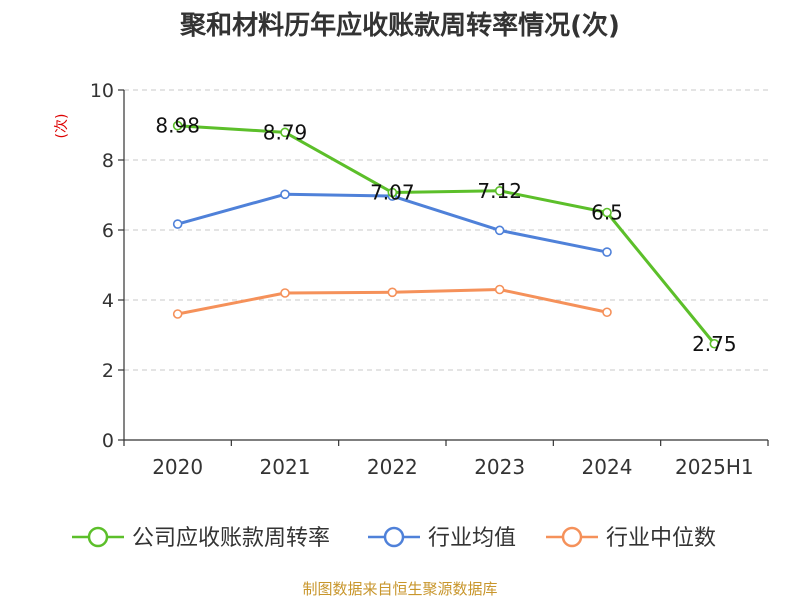  I want to click on y-tick-label: 10, so click(102, 91).